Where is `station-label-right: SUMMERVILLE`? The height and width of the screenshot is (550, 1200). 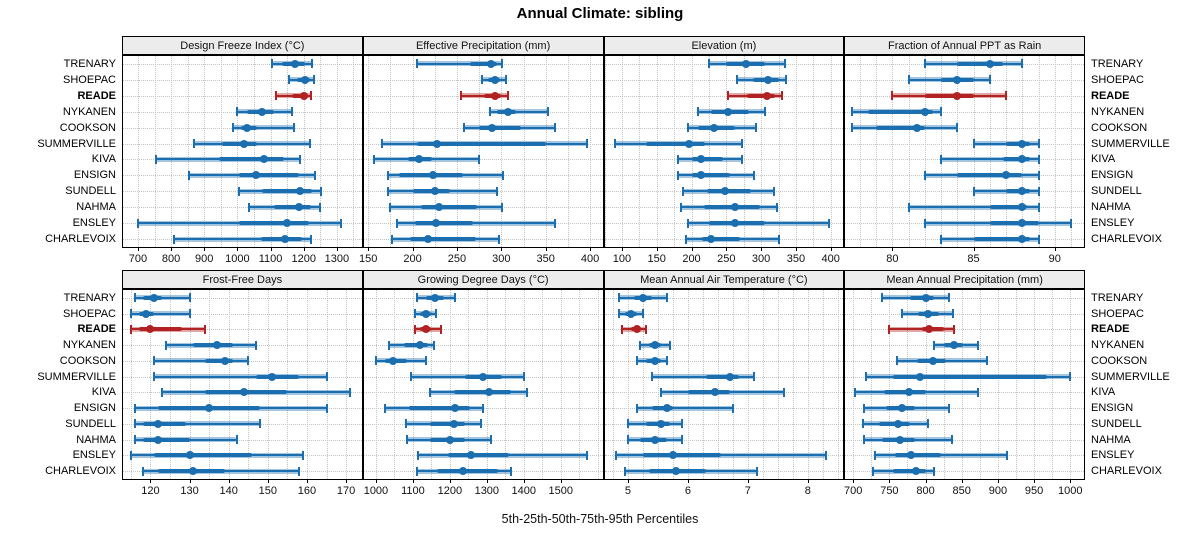 station-label-right: SUMMERVILLE is located at coordinates (1130, 376).